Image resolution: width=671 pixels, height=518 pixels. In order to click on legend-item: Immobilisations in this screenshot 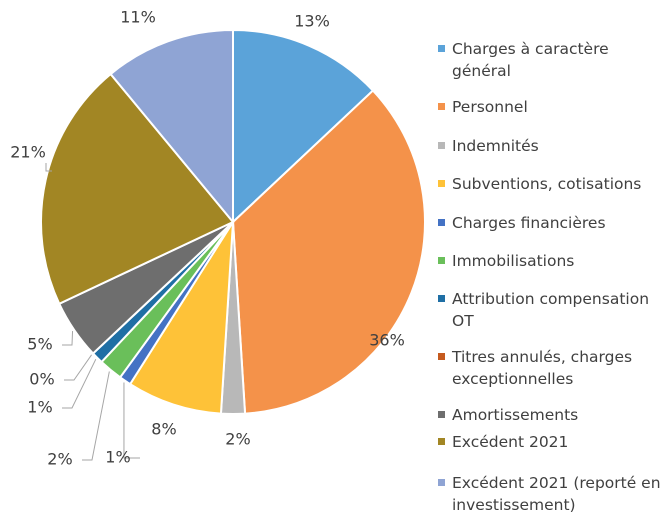, I will do `click(554, 261)`.